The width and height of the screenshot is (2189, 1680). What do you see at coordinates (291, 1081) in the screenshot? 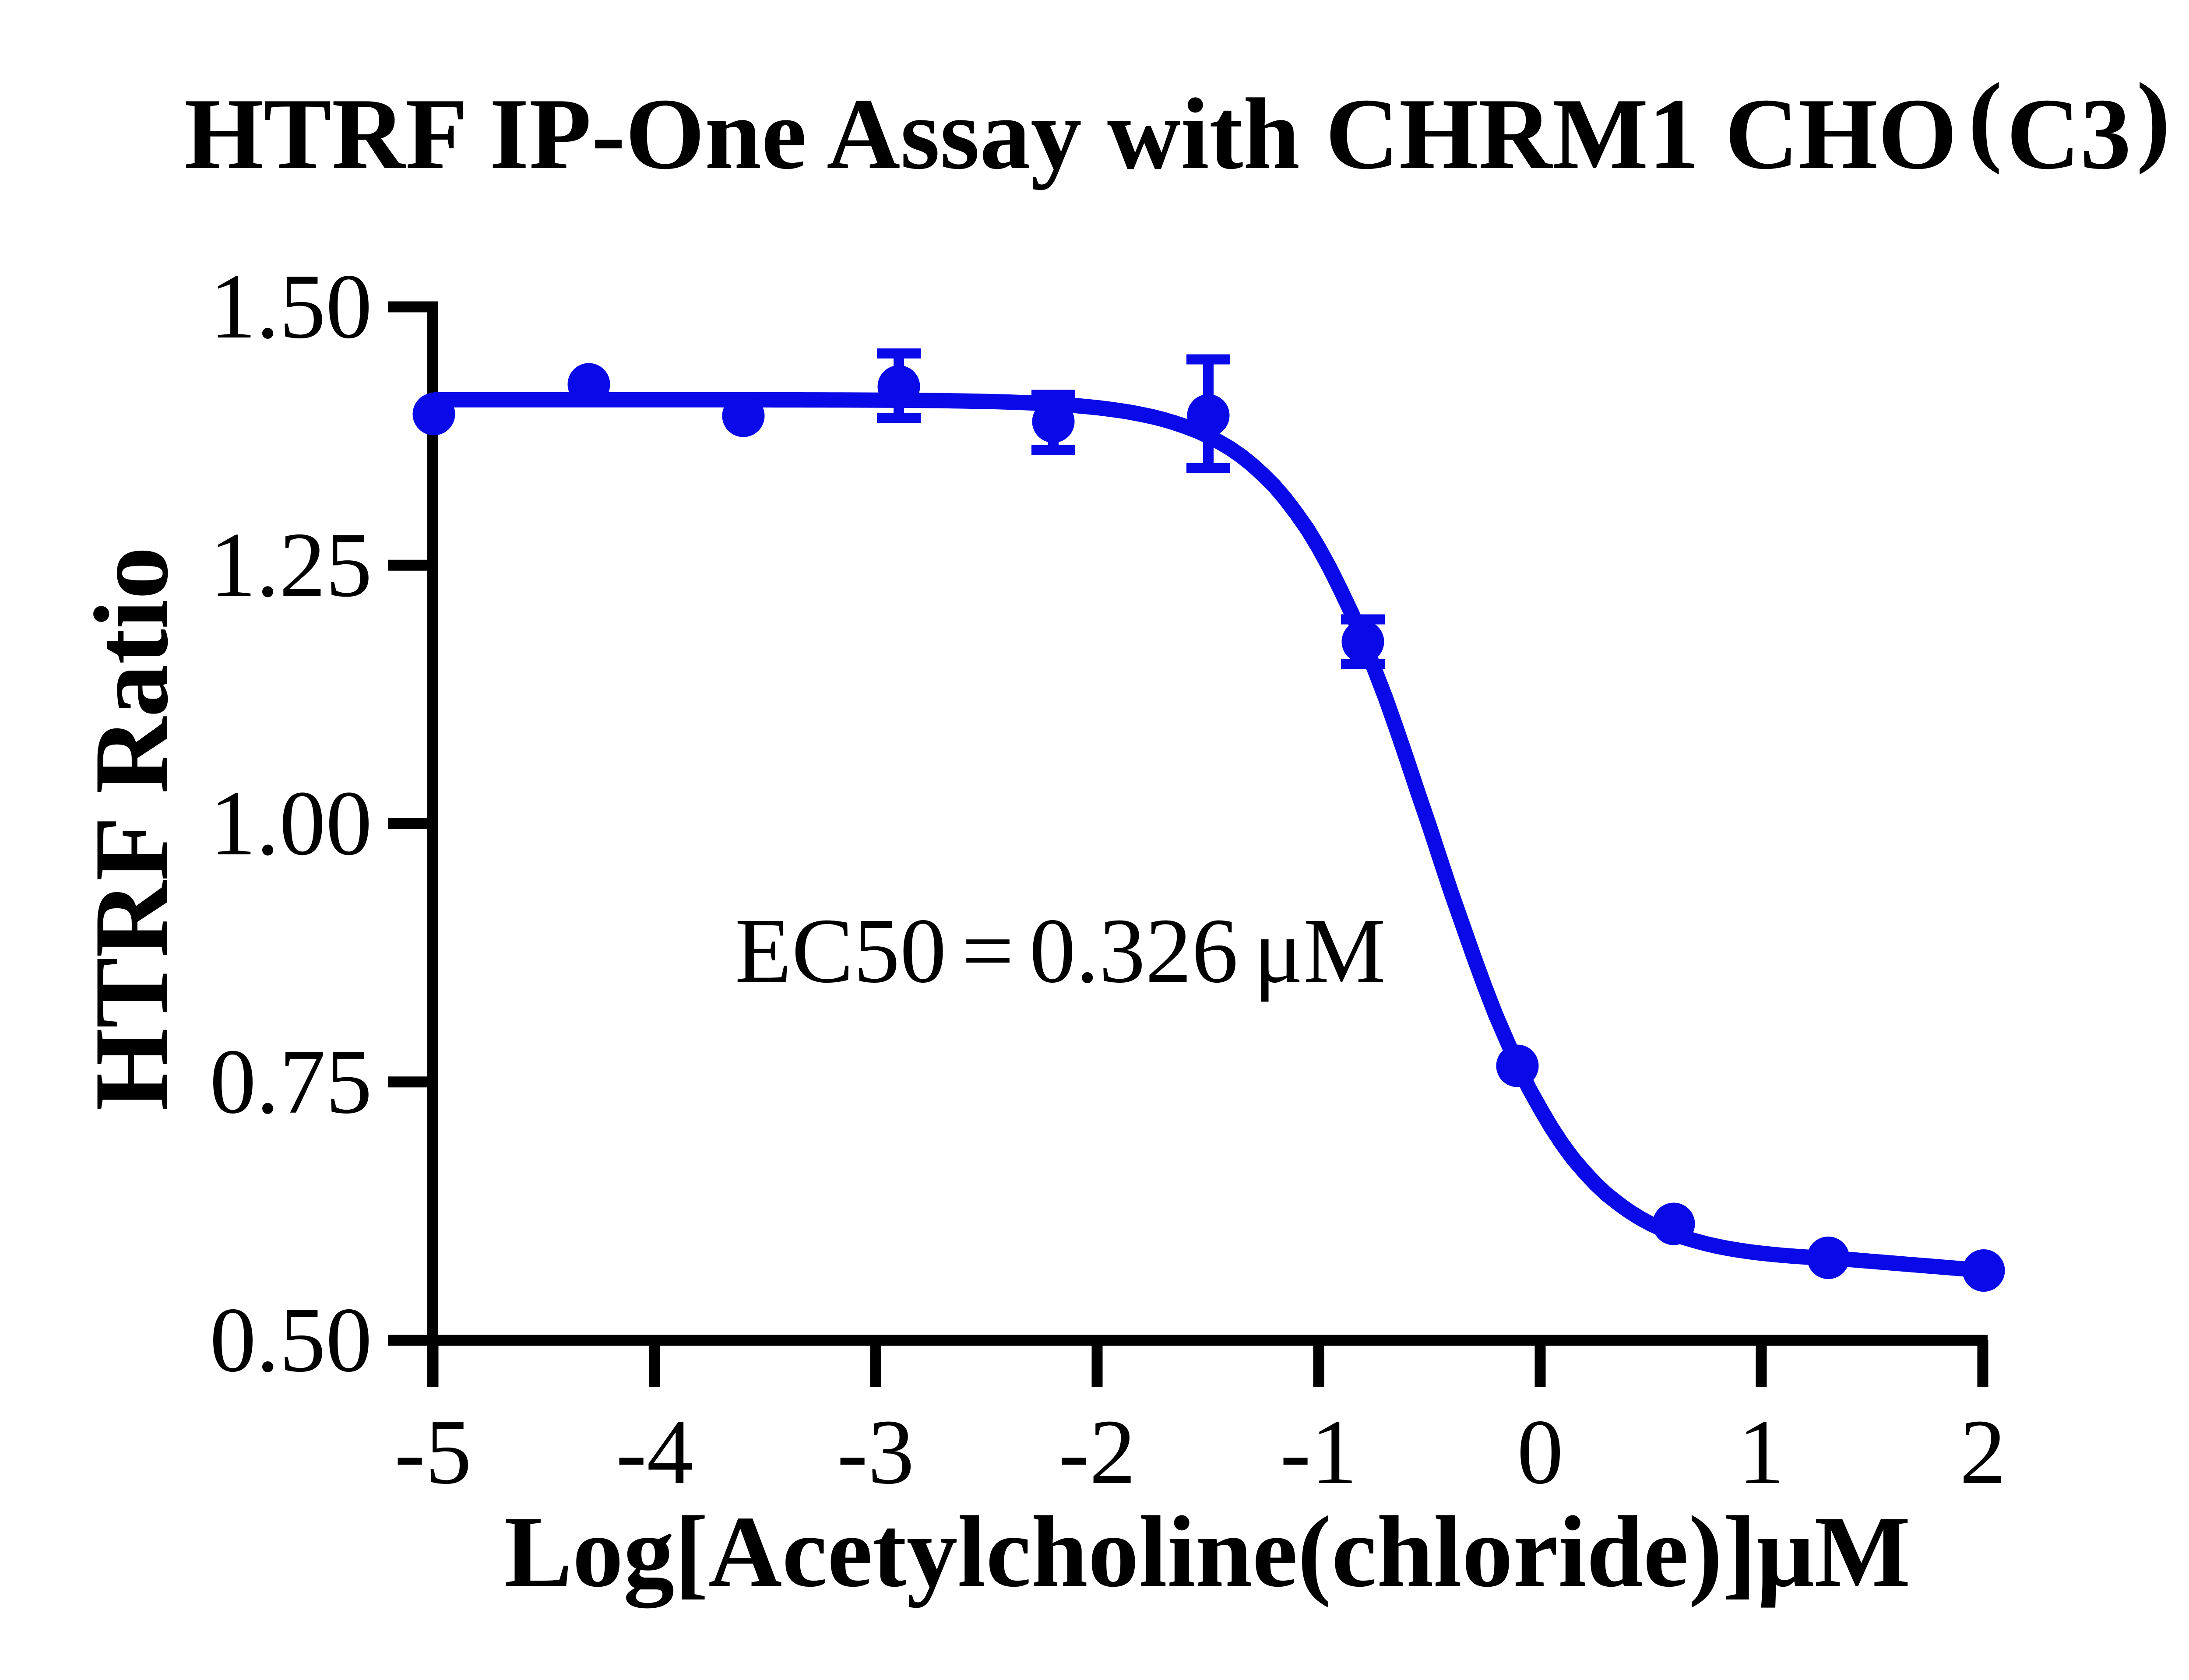
I see `svg-text: 0.75` at bounding box center [291, 1081].